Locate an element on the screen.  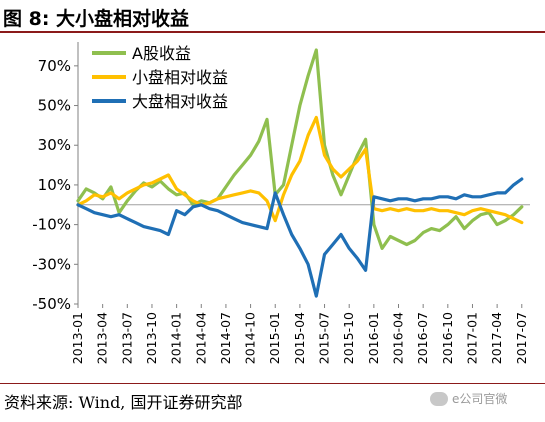
legend-label-2: 小盘相对收益 is located at coordinates (180, 77).